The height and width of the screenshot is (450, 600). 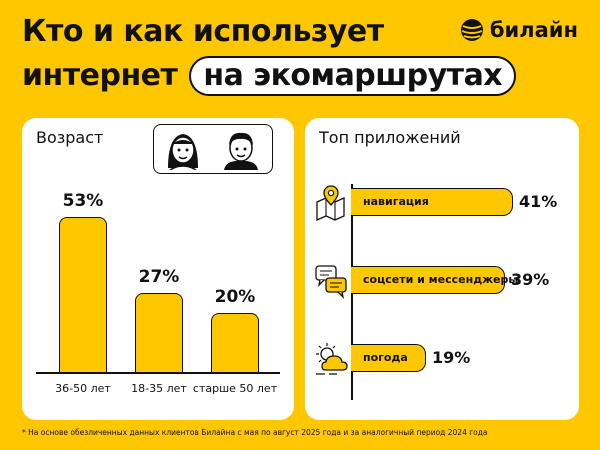 What do you see at coordinates (83, 388) in the screenshot?
I see `age-category-label: 36-50 лет` at bounding box center [83, 388].